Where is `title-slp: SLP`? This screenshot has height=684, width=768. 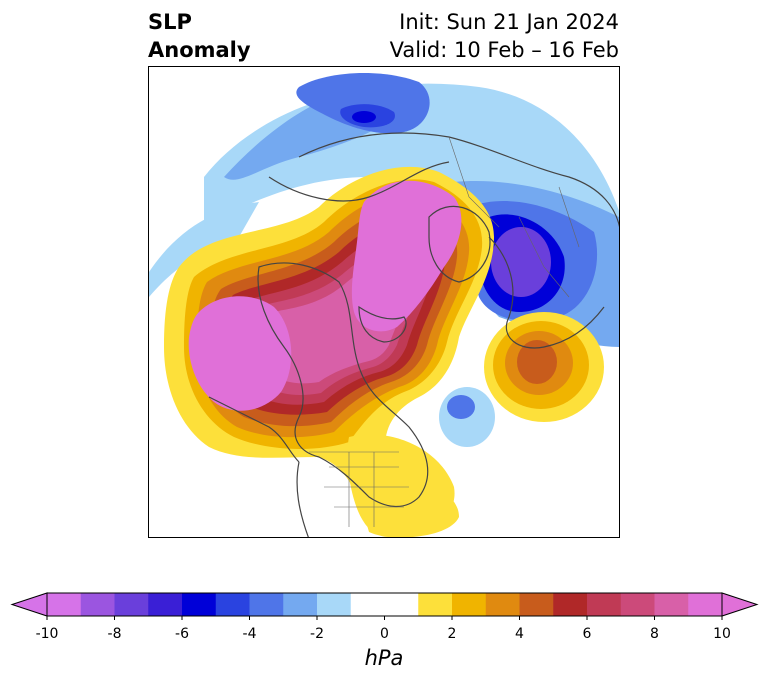 title-slp: SLP is located at coordinates (170, 22).